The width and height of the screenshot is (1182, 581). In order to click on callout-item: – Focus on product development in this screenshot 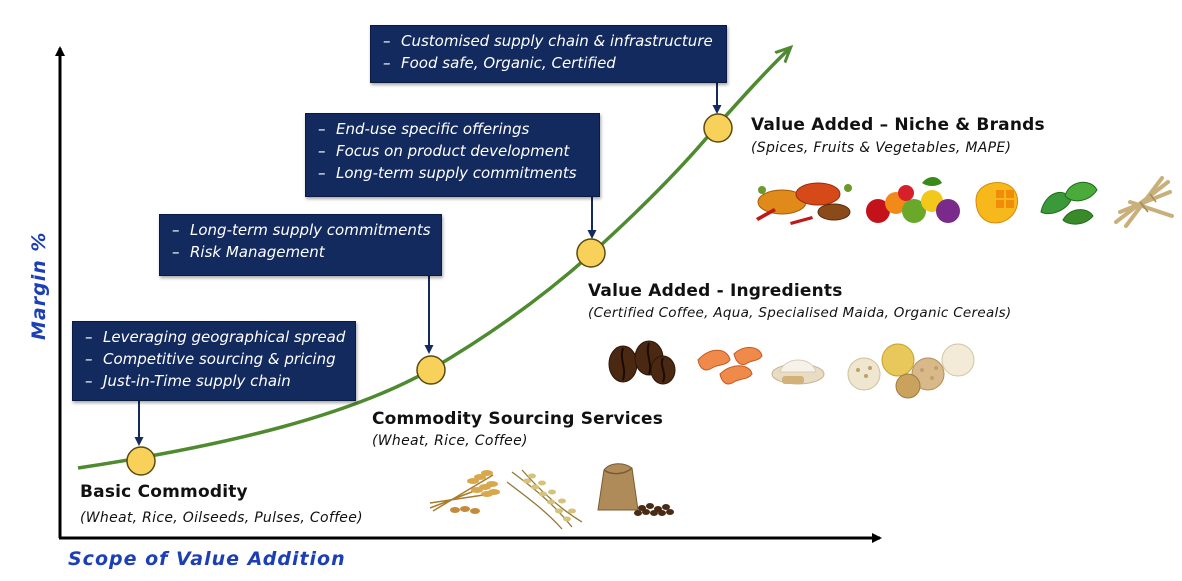, I will do `click(444, 151)`.